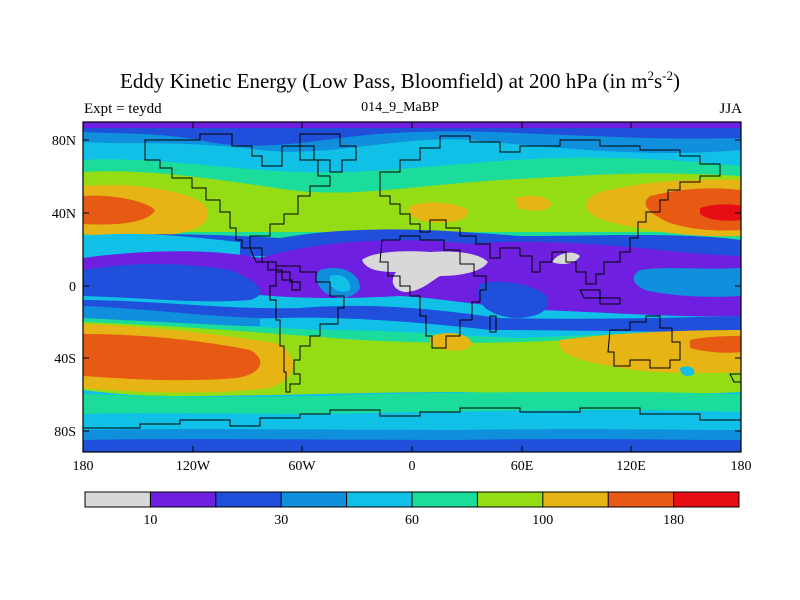  Describe the element at coordinates (522, 466) in the screenshot. I see `x-tick-label: 60E` at that location.